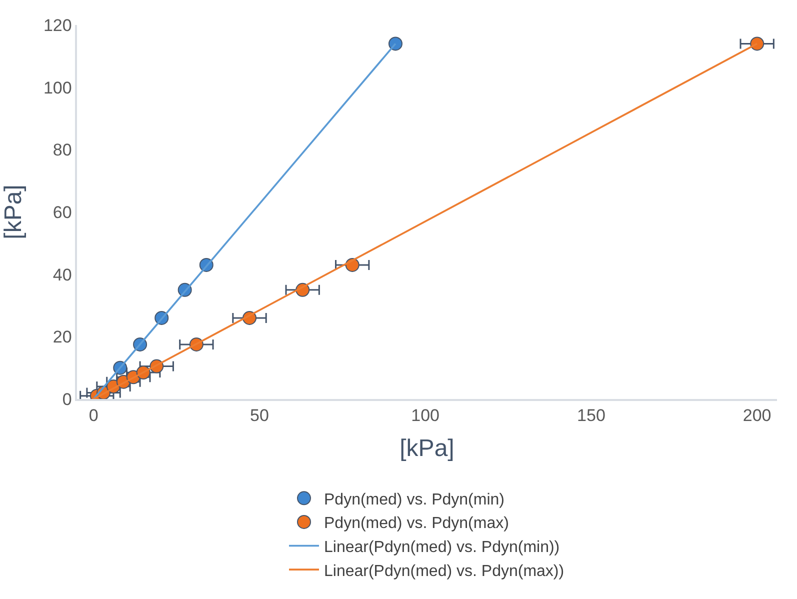  What do you see at coordinates (57, 25) in the screenshot?
I see `y-tick-label: 120` at bounding box center [57, 25].